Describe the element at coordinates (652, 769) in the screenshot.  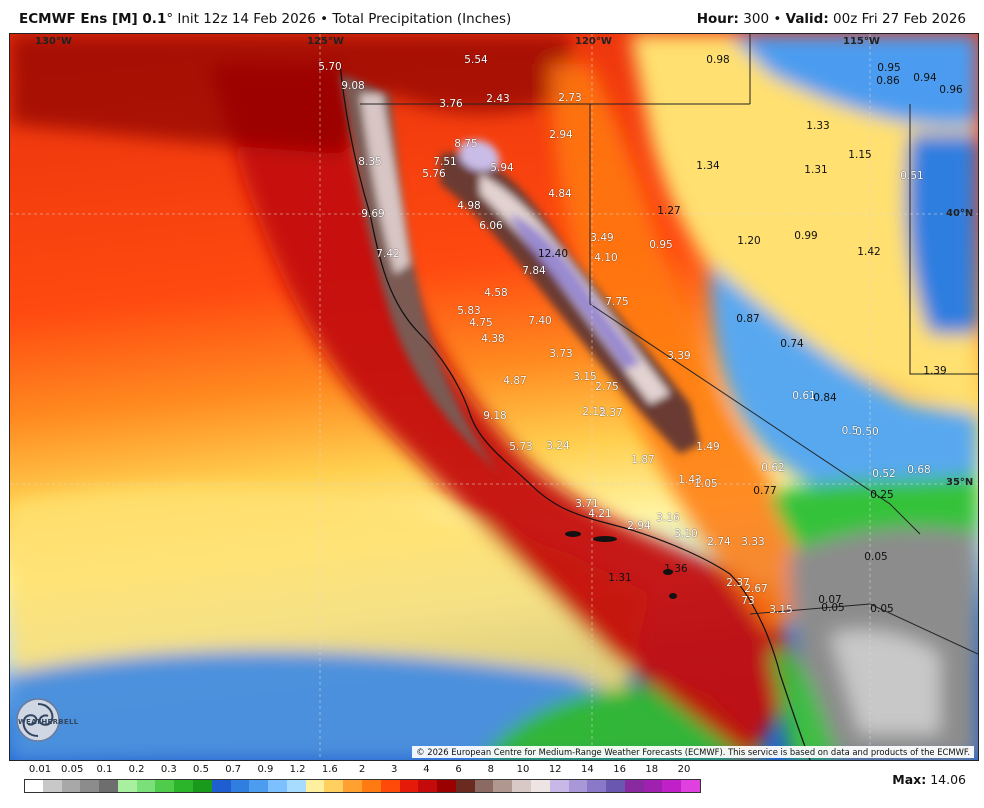
I see `scale-tick-label: 18` at that location.